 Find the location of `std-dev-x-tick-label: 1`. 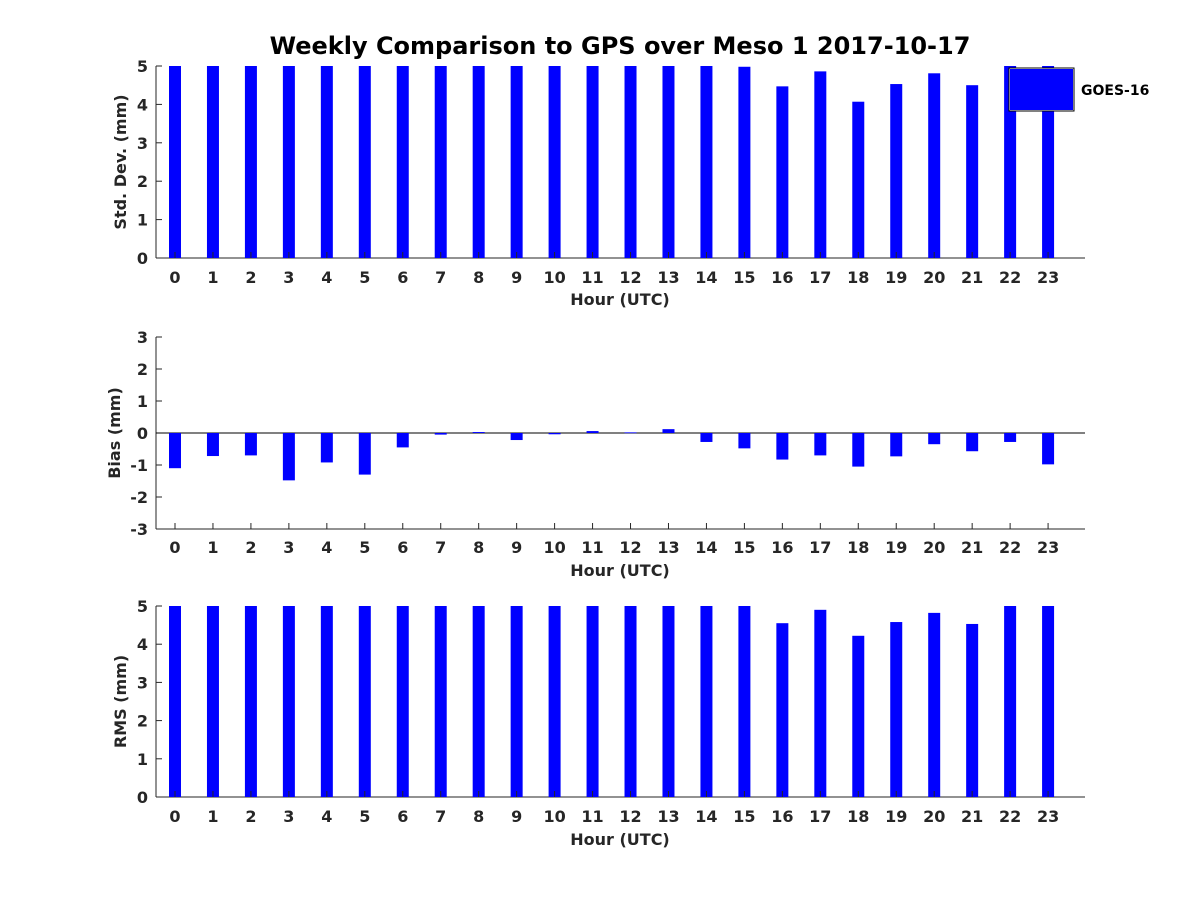

std-dev-x-tick-label: 1 is located at coordinates (212, 277).